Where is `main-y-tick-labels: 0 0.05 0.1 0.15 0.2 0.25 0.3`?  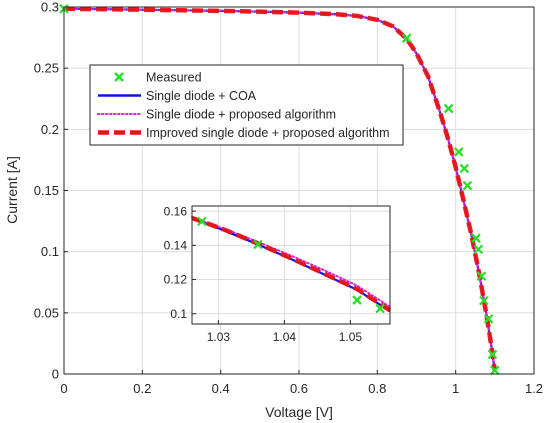
main-y-tick-labels: 0 0.05 0.1 0.15 0.2 0.25 0.3 is located at coordinates (46, 191).